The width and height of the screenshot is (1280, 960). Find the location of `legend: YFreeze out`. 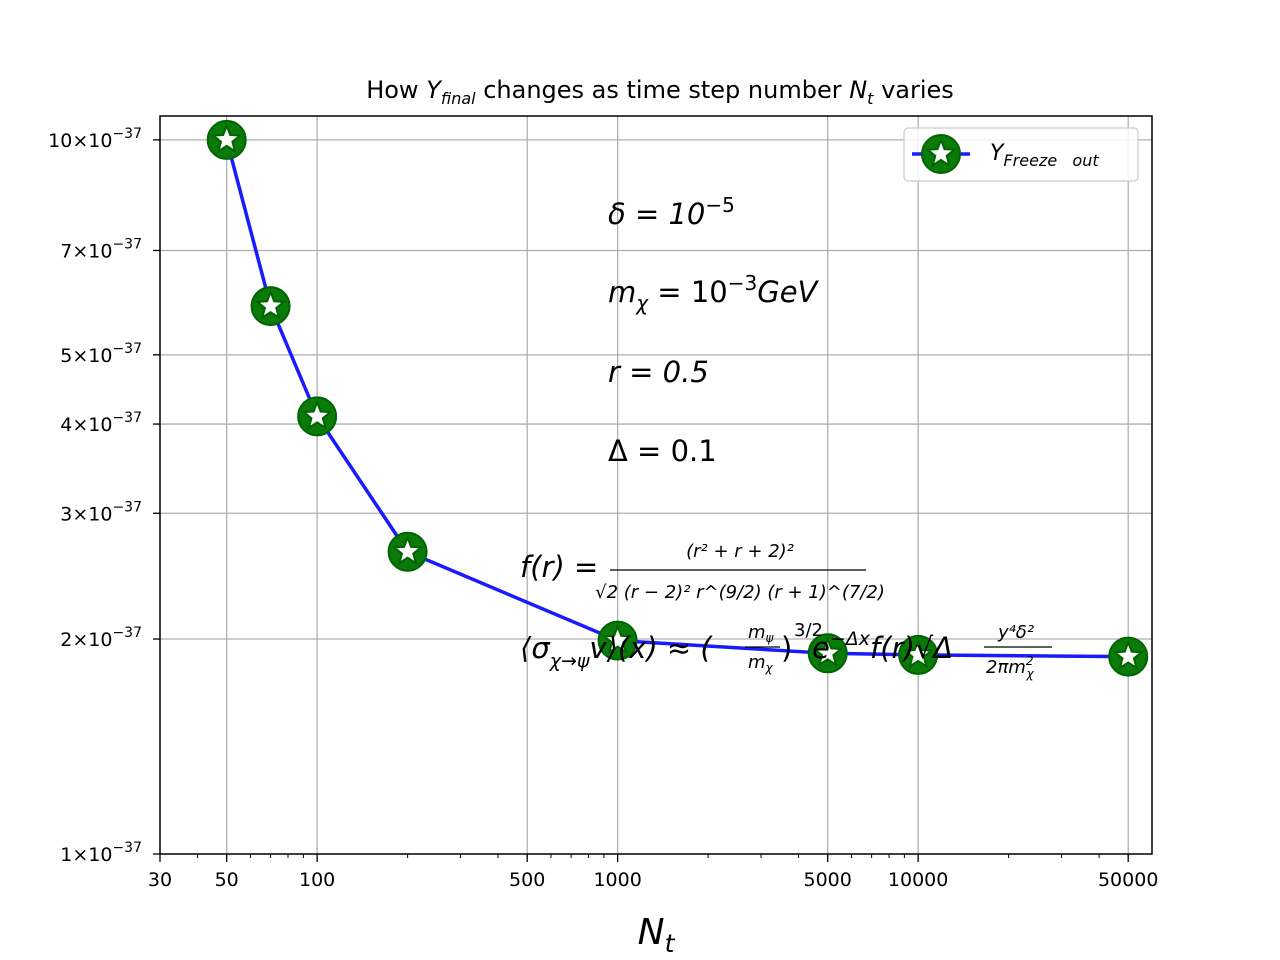

legend: YFreeze out is located at coordinates (1021, 154).